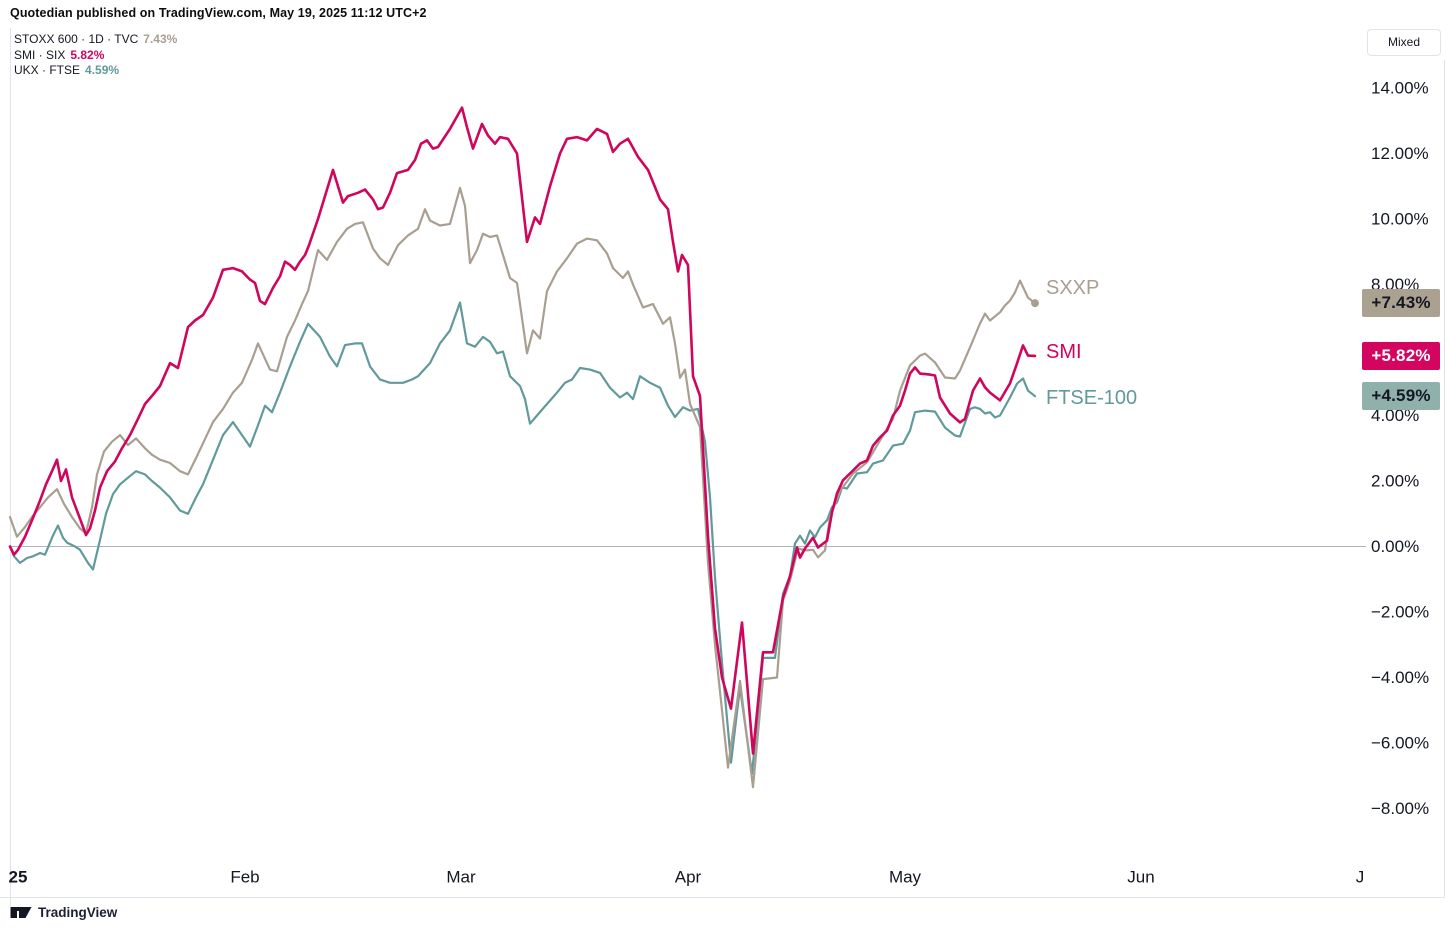  What do you see at coordinates (1140, 877) in the screenshot?
I see `x-axis-tick-label: Jun` at bounding box center [1140, 877].